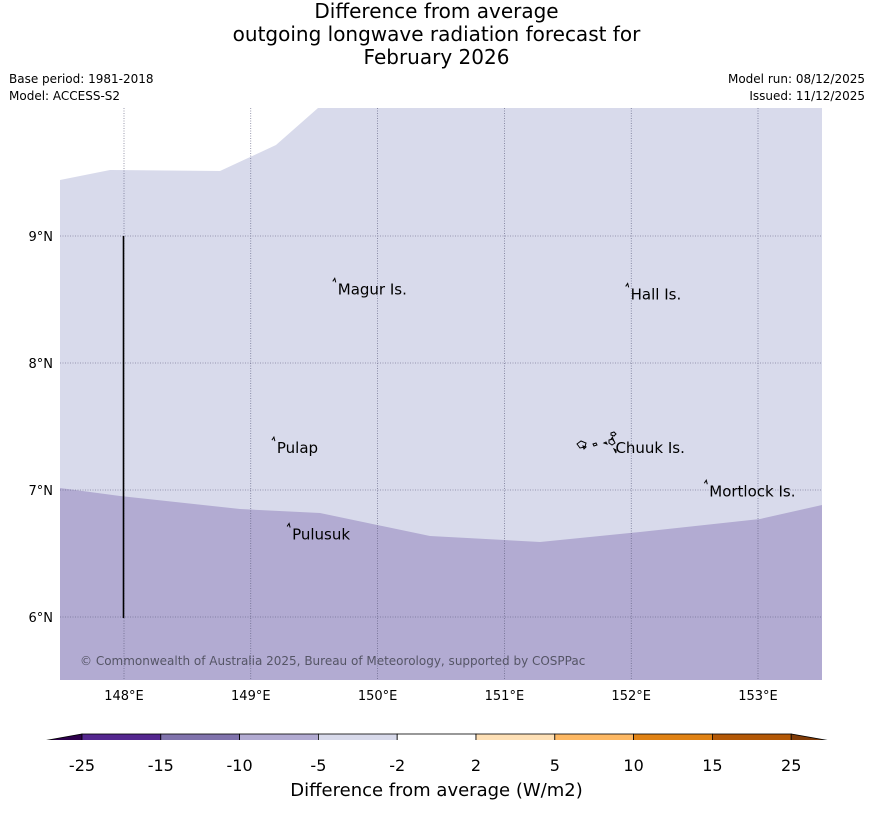  What do you see at coordinates (124, 696) in the screenshot?
I see `lon-tick-label: 148°E` at bounding box center [124, 696].